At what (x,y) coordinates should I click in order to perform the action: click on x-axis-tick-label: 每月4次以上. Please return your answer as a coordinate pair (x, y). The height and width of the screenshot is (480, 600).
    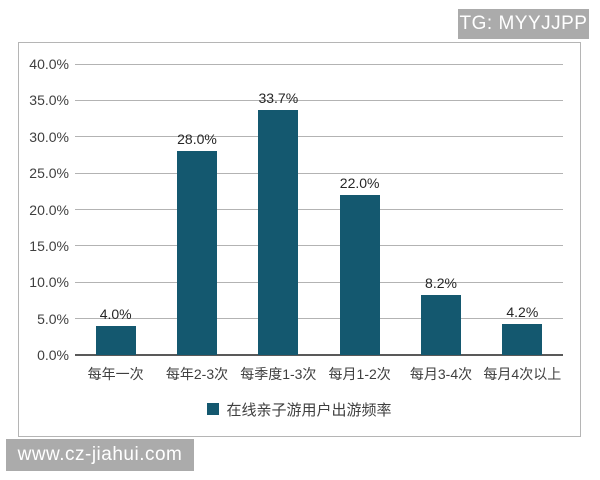
    Looking at the image, I should click on (522, 374).